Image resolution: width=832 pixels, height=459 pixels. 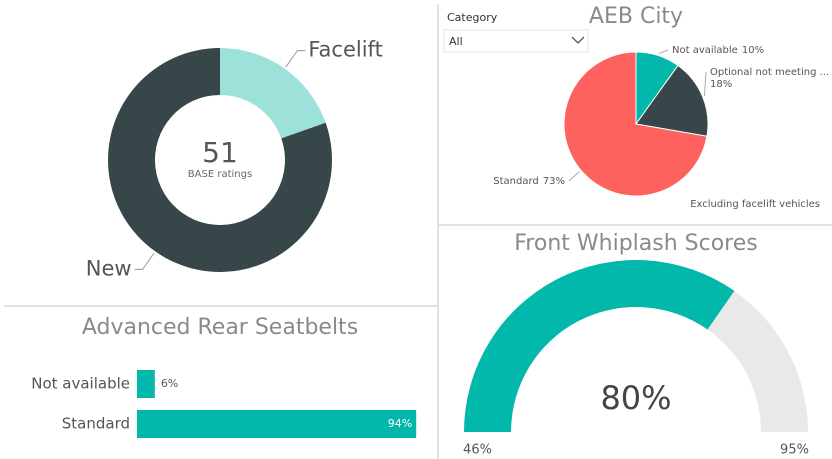 I want to click on slice-label: Not available 10%, so click(x=718, y=50).